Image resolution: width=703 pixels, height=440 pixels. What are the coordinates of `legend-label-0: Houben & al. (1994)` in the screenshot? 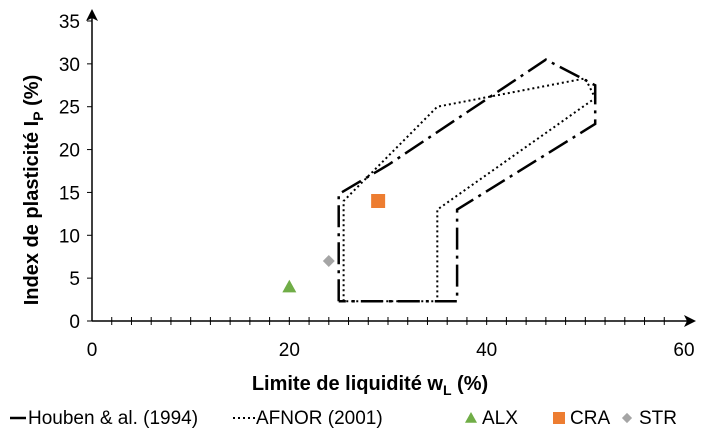 It's located at (113, 418).